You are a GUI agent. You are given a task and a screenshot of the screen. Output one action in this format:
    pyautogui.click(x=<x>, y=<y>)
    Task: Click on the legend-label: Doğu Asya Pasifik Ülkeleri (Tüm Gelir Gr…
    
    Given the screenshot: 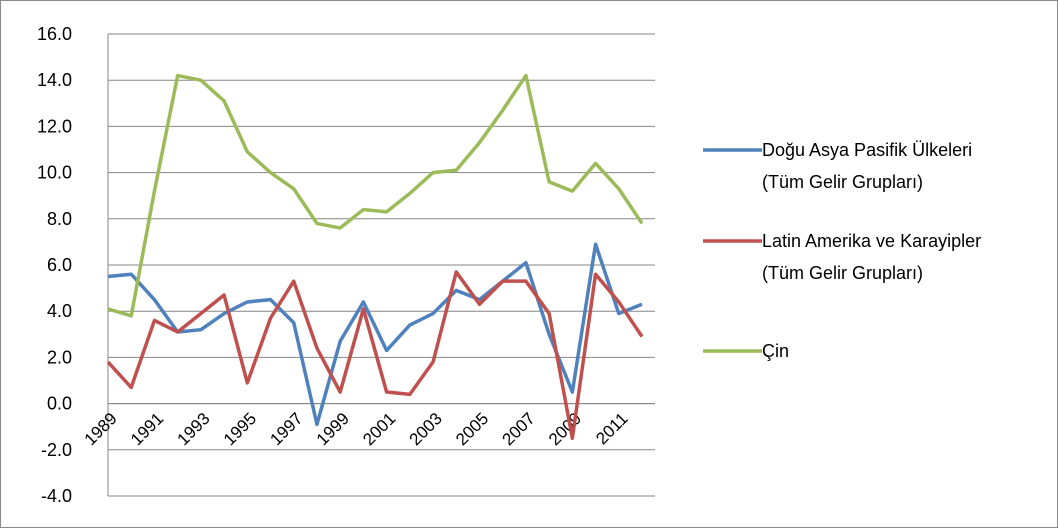 What is the action you would take?
    pyautogui.click(x=867, y=166)
    